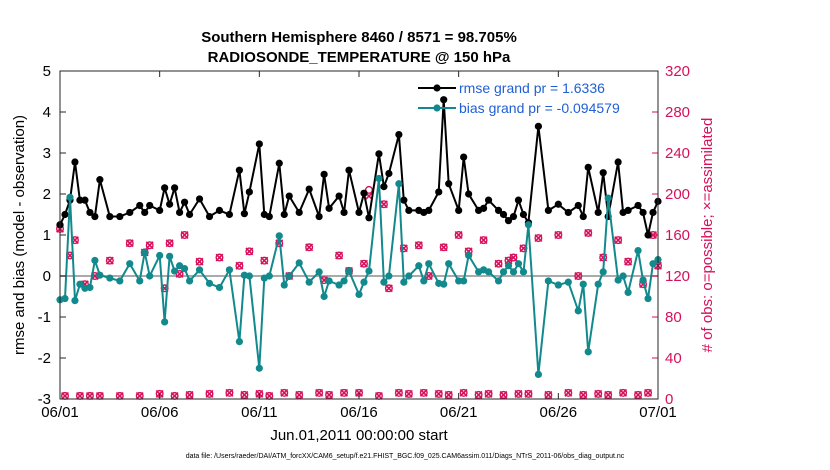 The image size is (830, 470). What do you see at coordinates (359, 435) in the screenshot?
I see `x-axis-label: Jun.01,2011 00:00:00 start` at bounding box center [359, 435].